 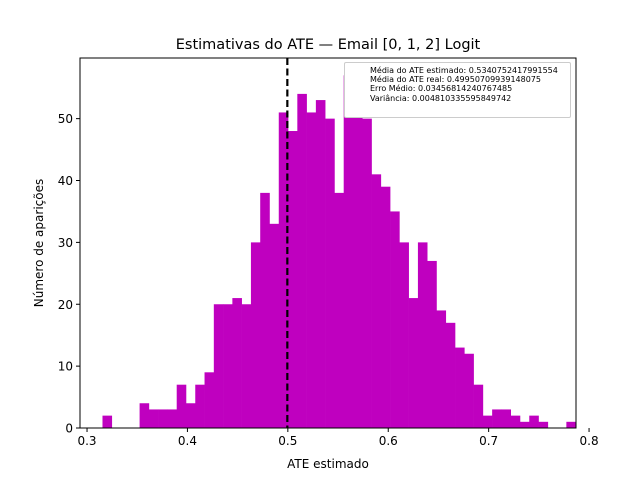 I want to click on x-tick-label: 0.6, so click(x=388, y=441).